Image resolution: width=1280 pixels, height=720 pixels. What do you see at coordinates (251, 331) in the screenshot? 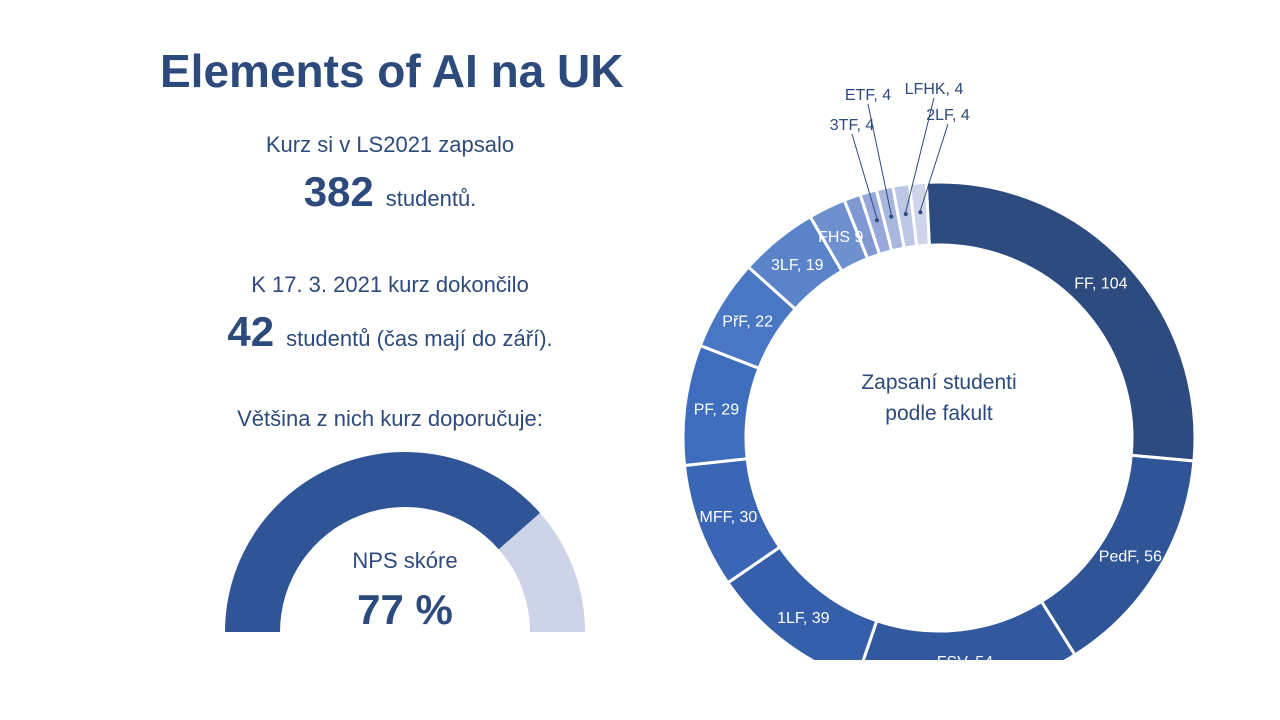
I see `completed-value: 42` at bounding box center [251, 331].